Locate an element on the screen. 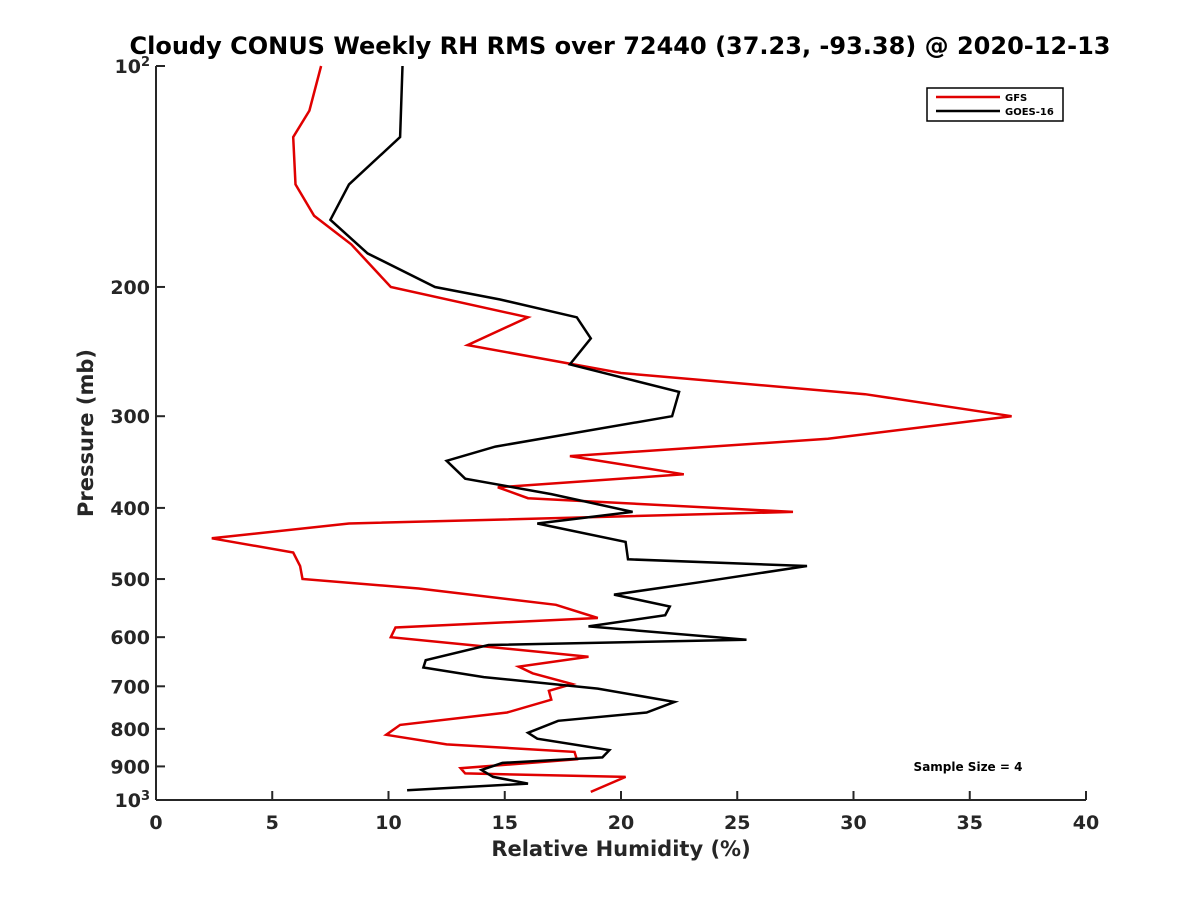 The height and width of the screenshot is (900, 1200). x-tick-label: 40 is located at coordinates (1086, 823).